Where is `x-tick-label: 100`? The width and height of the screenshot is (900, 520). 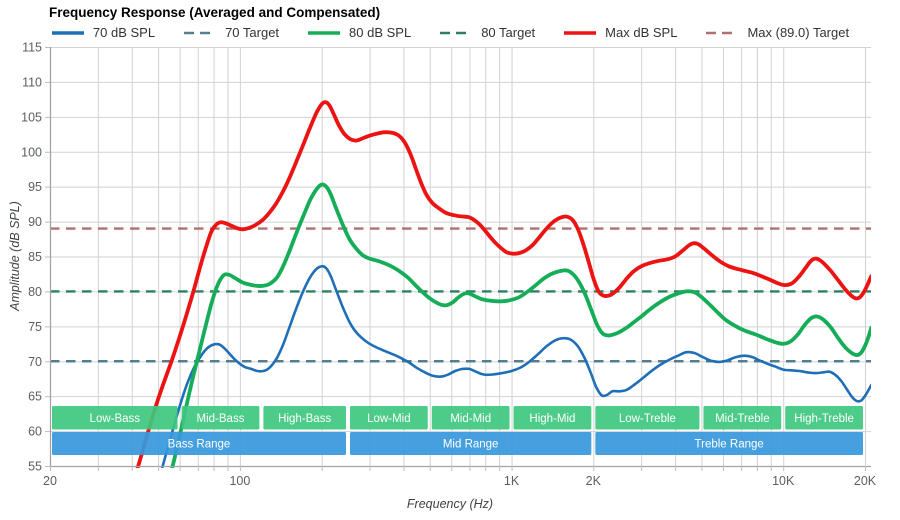
x-tick-label: 100 is located at coordinates (239, 481).